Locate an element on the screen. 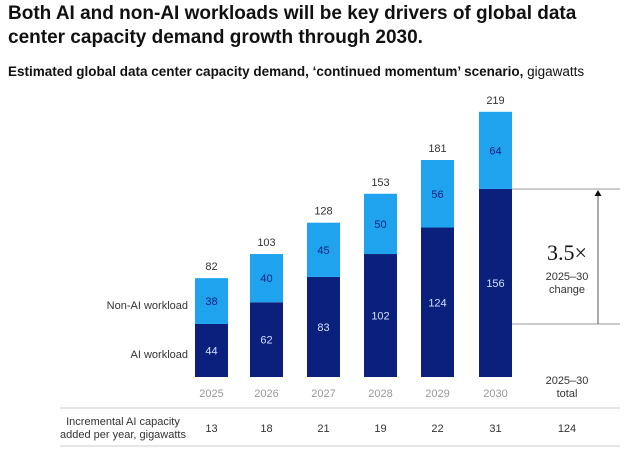 Image resolution: width=640 pixels, height=453 pixels. label-ai-2030: 156 is located at coordinates (495, 284).